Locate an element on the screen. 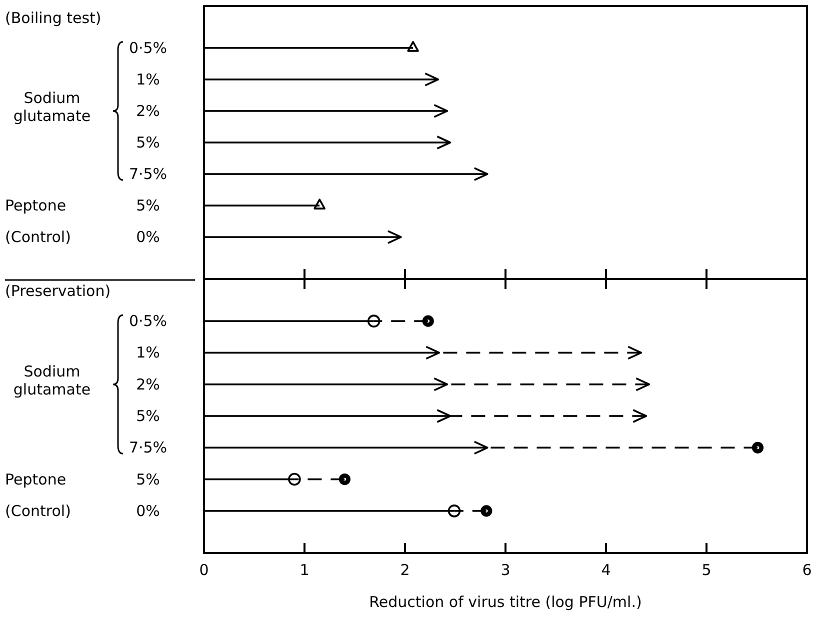 Image resolution: width=840 pixels, height=619 pixels. x-axis-title: Reduction of virus titre (log PFU/ml.) is located at coordinates (505, 602).